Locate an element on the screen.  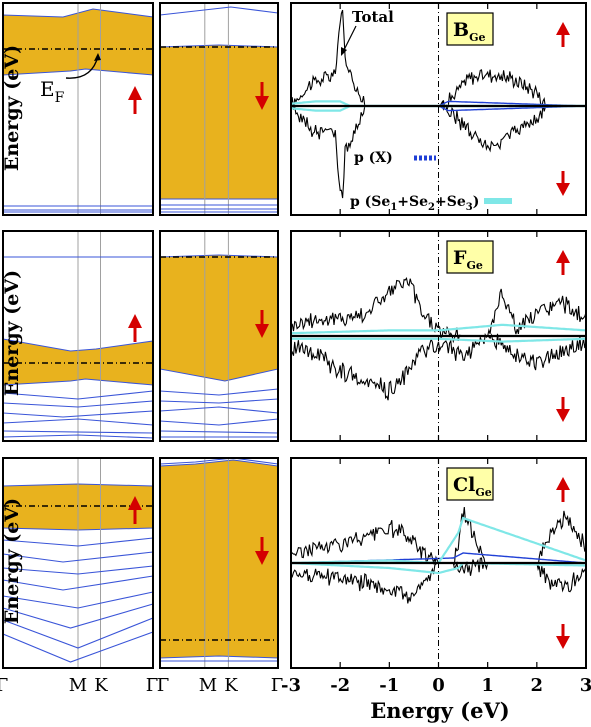
fermi-pointer-arrowhead is located at coordinates (97, 57).